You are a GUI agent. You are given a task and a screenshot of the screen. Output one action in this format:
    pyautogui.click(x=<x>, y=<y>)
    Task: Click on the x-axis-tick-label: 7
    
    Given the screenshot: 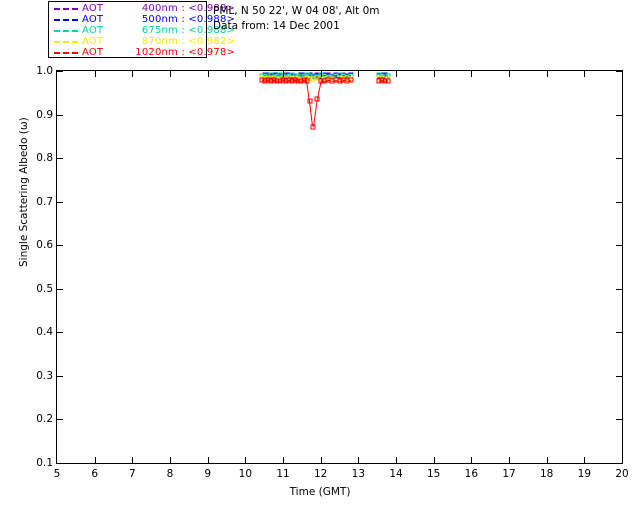 What is the action you would take?
    pyautogui.click(x=132, y=474)
    